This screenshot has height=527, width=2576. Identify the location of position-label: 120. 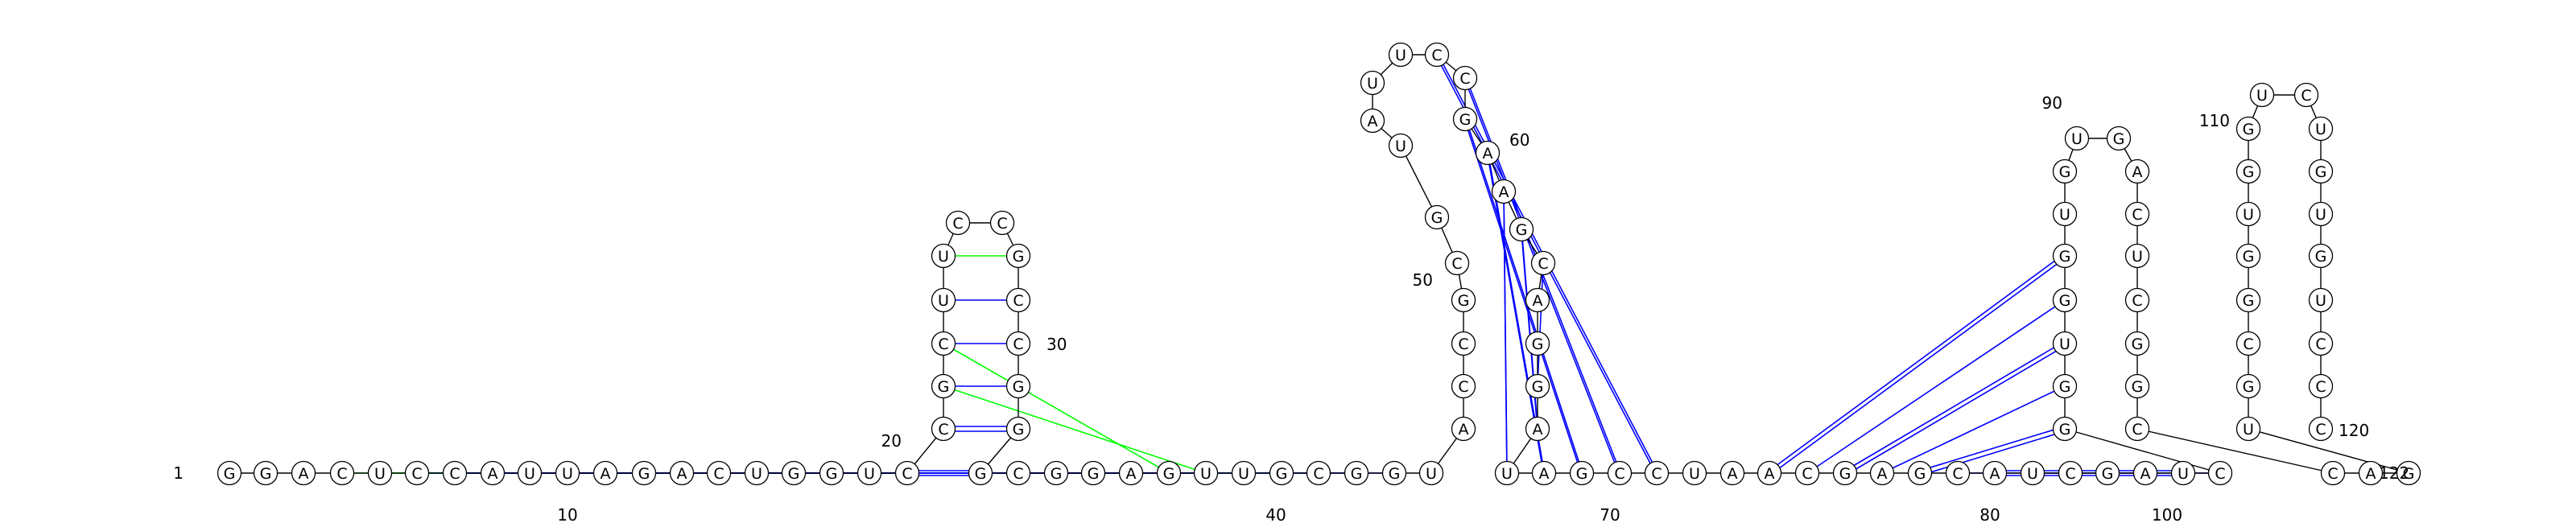
(2354, 431).